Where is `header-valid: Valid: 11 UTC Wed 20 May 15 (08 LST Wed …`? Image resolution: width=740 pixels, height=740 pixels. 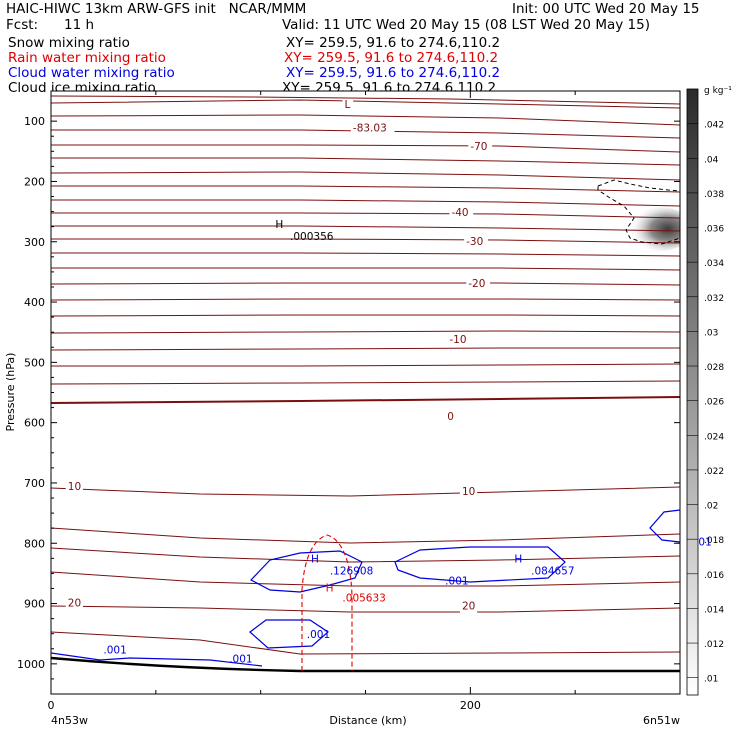
header-valid: Valid: 11 UTC Wed 20 May 15 (08 LST Wed … is located at coordinates (466, 25).